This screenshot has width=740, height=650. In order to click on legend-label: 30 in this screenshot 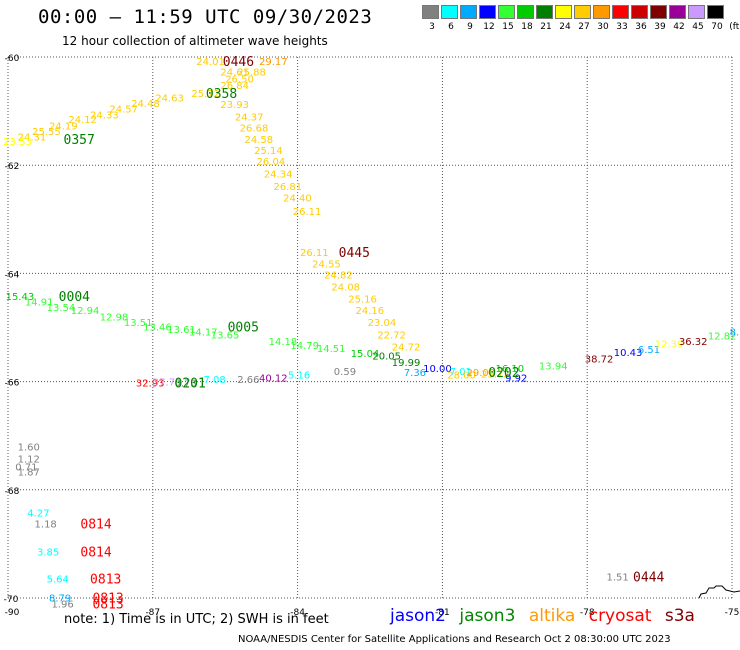, I will do `click(603, 27)`.